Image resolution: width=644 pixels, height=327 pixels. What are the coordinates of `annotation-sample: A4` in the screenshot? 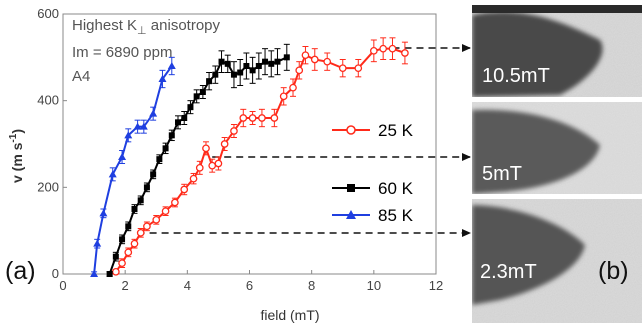 It's located at (81, 76).